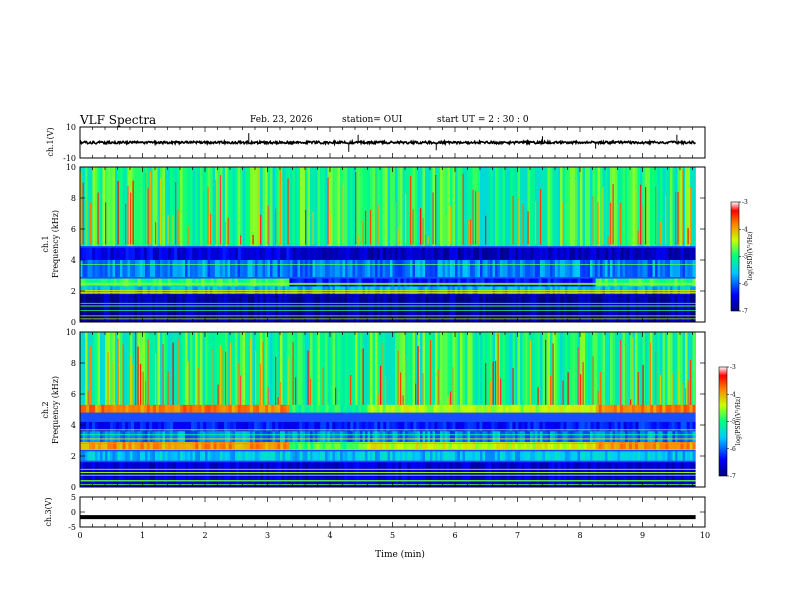 Image resolution: width=792 pixels, height=612 pixels. What do you see at coordinates (593, 220) in the screenshot?
I see `ch1-spectrogram-streak` at bounding box center [593, 220].